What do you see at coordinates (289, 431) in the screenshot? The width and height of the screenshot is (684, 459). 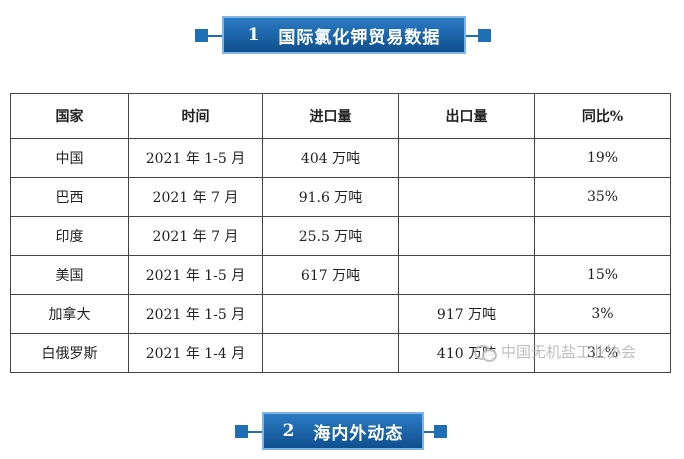 I see `section-2-number: 2` at bounding box center [289, 431].